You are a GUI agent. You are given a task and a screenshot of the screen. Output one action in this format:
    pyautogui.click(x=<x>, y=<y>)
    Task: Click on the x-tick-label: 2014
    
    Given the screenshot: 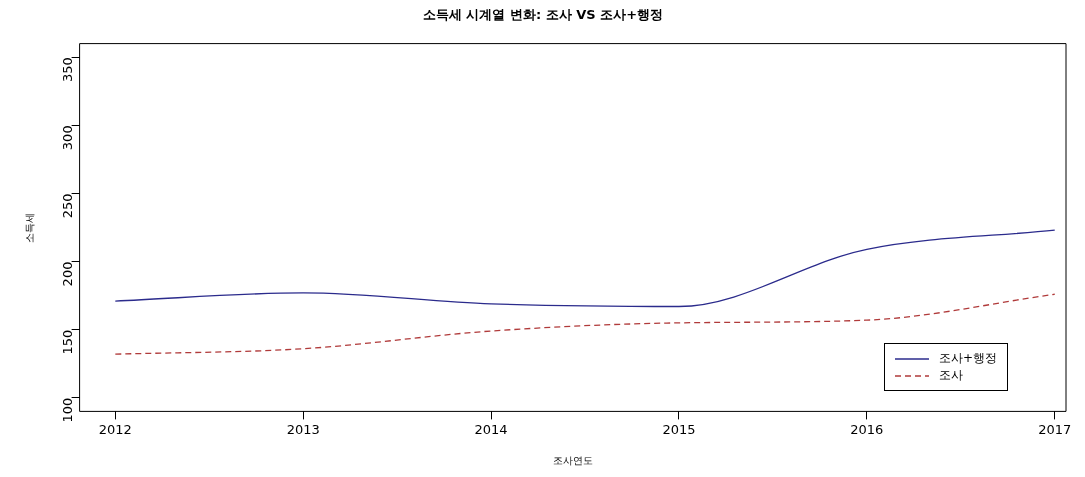 What is the action you would take?
    pyautogui.click(x=491, y=429)
    